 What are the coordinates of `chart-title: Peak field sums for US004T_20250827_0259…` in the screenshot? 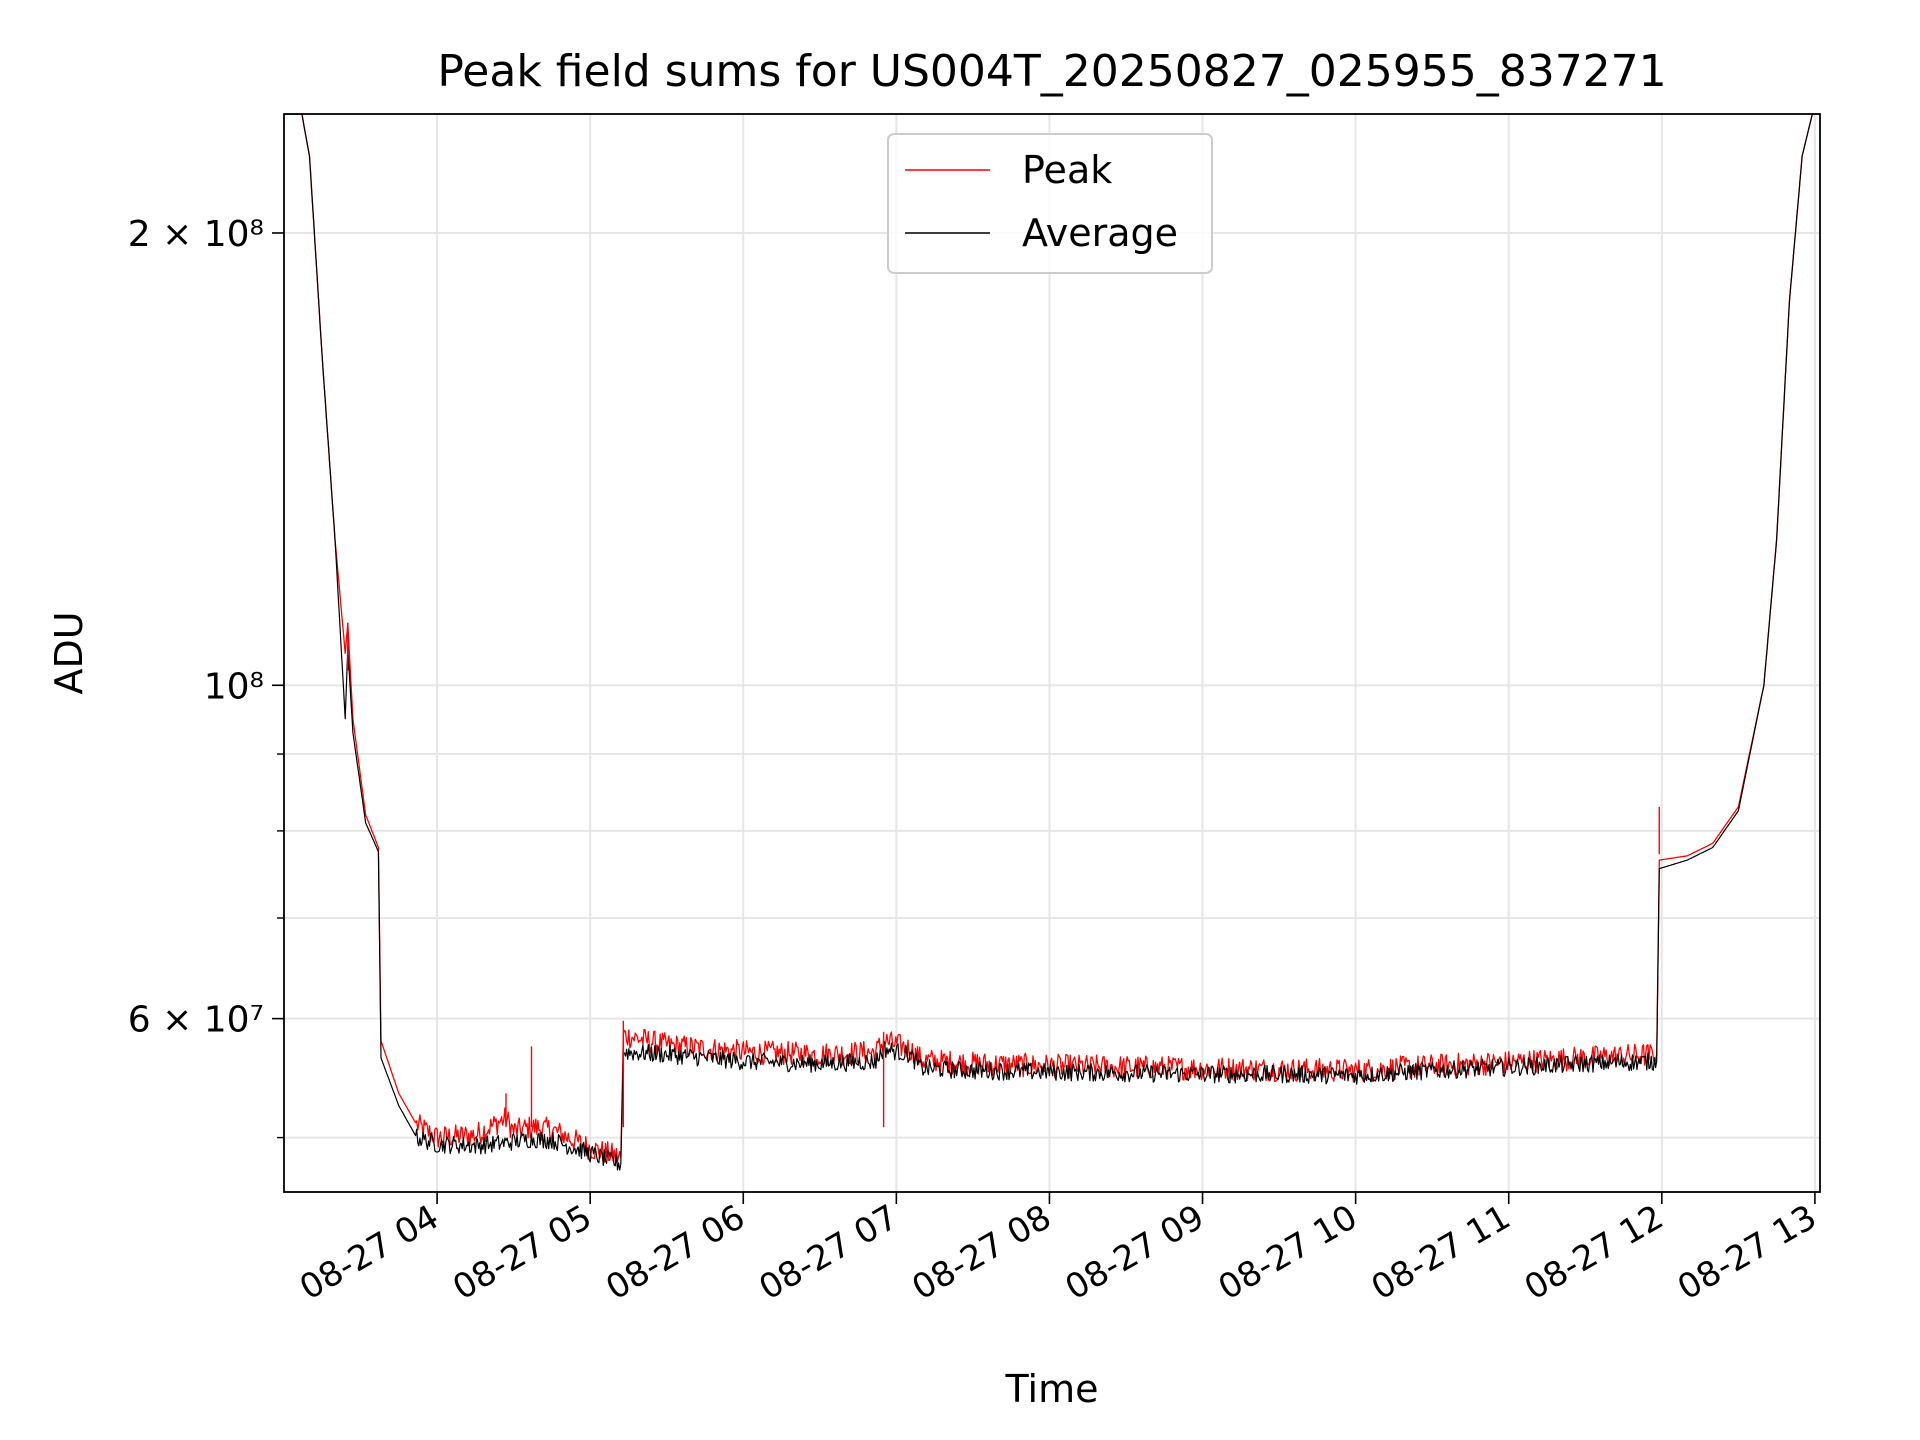 It's located at (1051, 71).